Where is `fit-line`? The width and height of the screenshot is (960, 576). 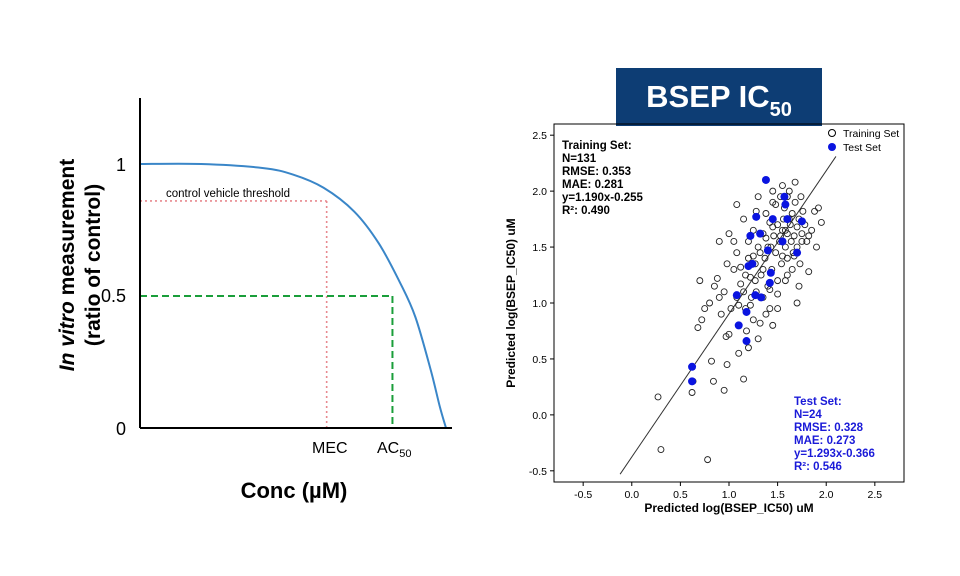 fit-line is located at coordinates (728, 315).